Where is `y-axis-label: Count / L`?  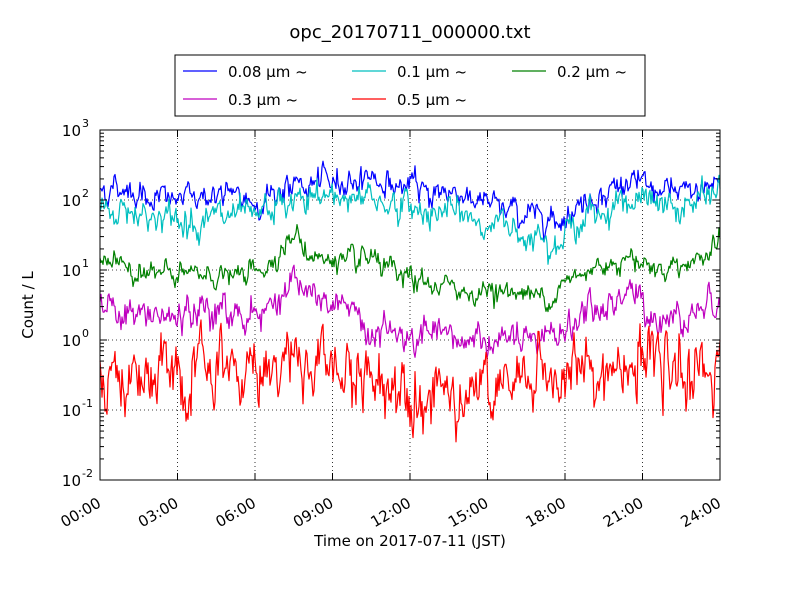
y-axis-label: Count / L is located at coordinates (28, 305).